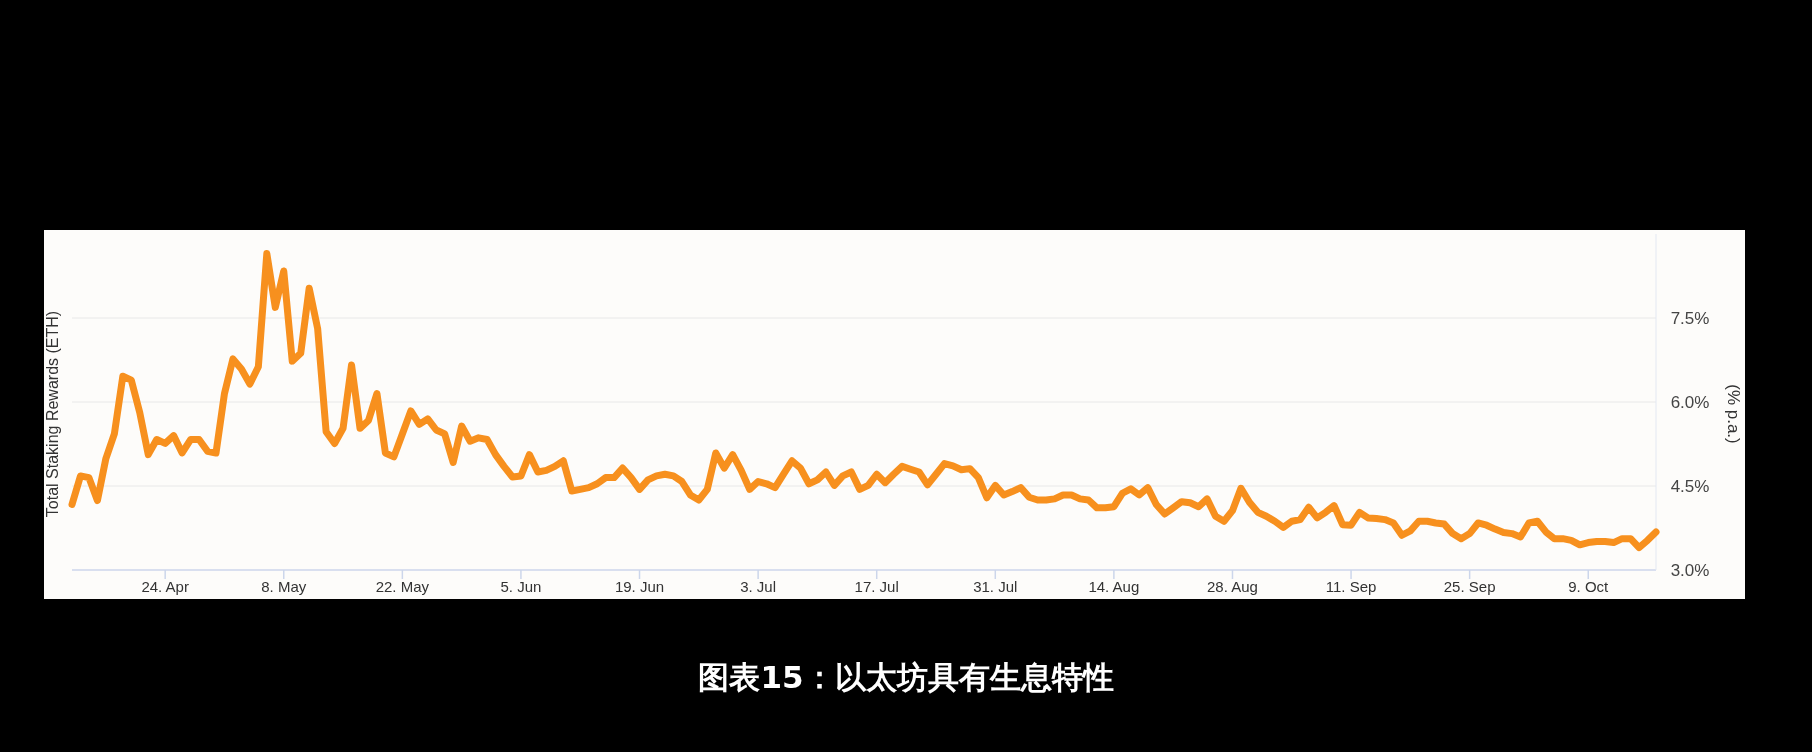 This screenshot has width=1812, height=752. What do you see at coordinates (1114, 586) in the screenshot?
I see `x-tick-label: 14. Aug` at bounding box center [1114, 586].